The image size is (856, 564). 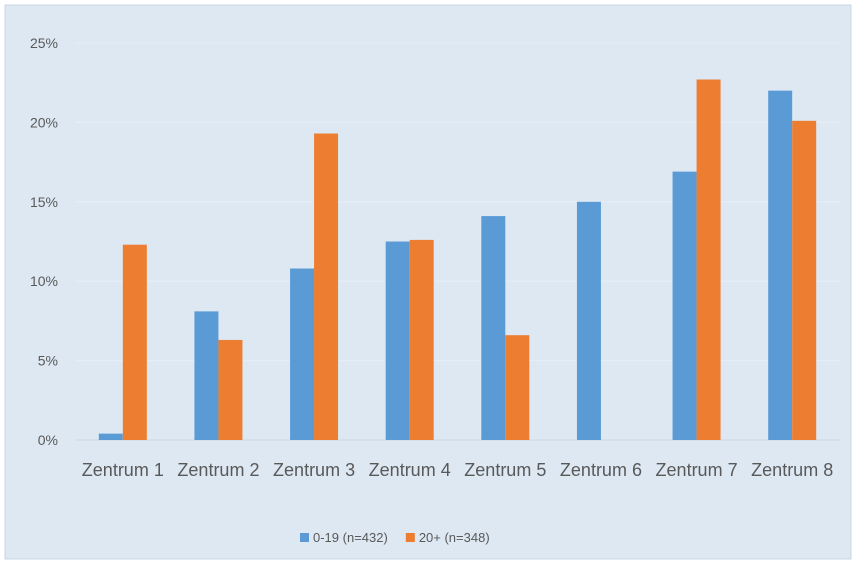 I want to click on y-tick-label: 15%, so click(x=44, y=202).